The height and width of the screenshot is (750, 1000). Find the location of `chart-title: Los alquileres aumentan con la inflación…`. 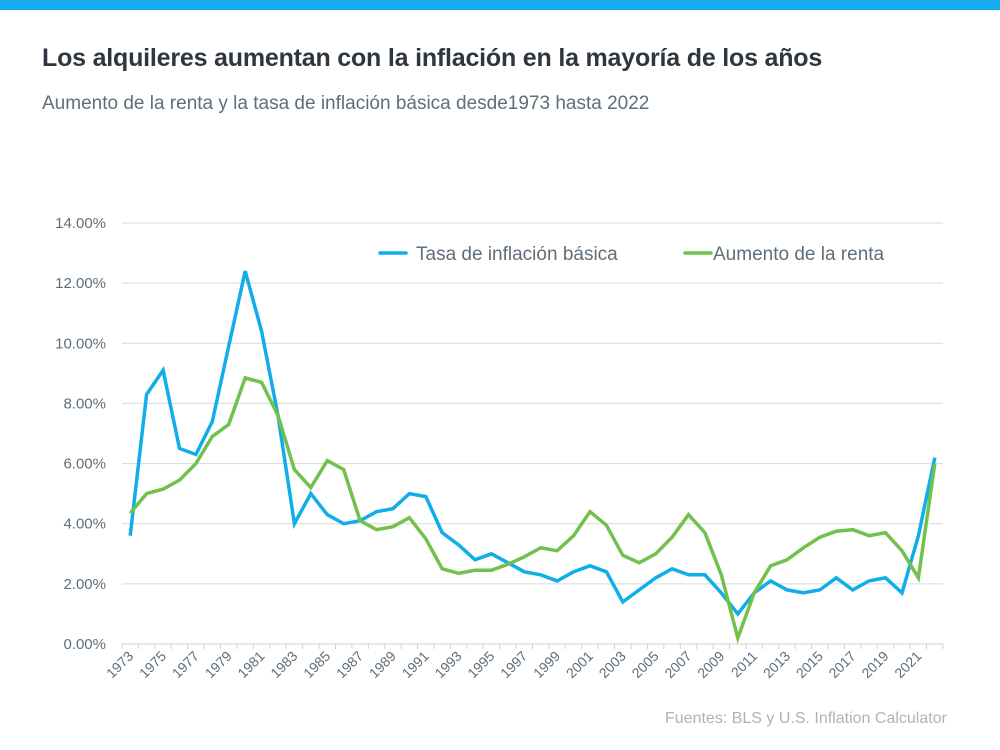

chart-title: Los alquileres aumentan con la inflación… is located at coordinates (432, 58).